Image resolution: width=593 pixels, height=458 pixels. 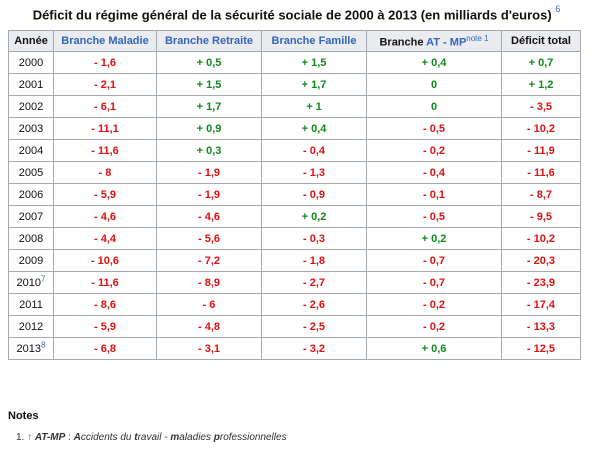 I want to click on header-annee: Année, so click(x=31, y=41).